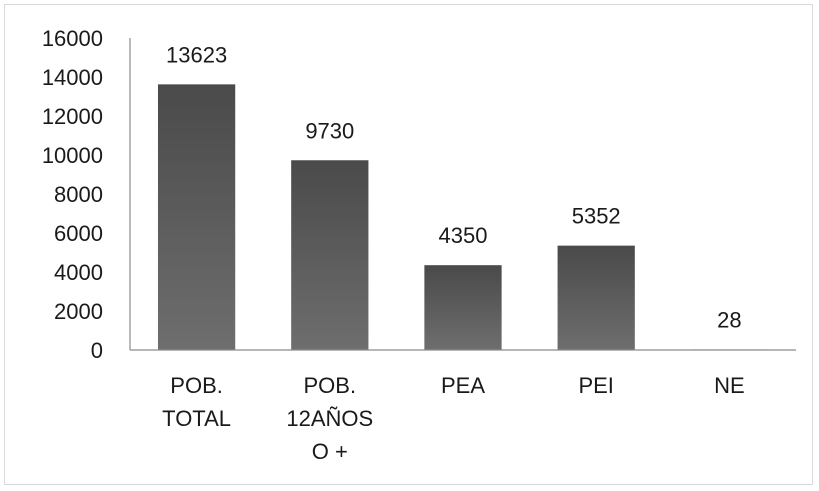  I want to click on y-tick-label: 12000, so click(72, 116).